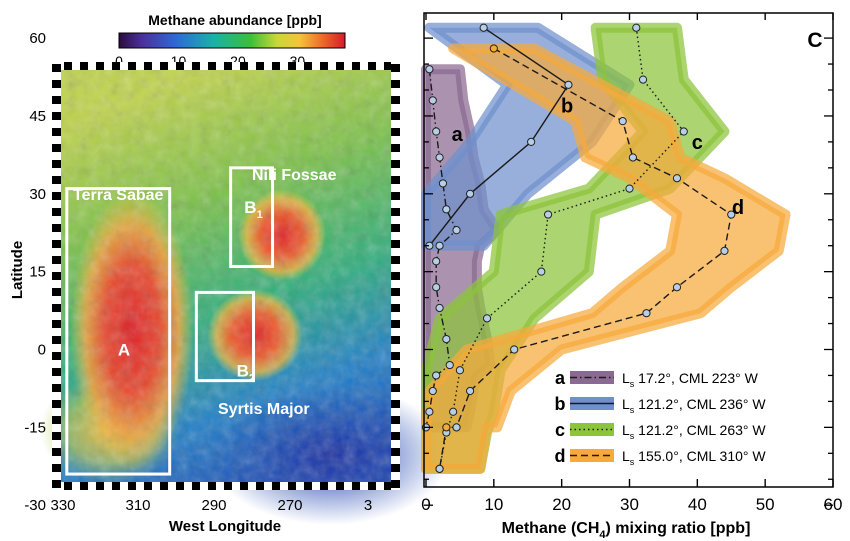  Describe the element at coordinates (35, 427) in the screenshot. I see `map-y-tick-label: -15` at that location.